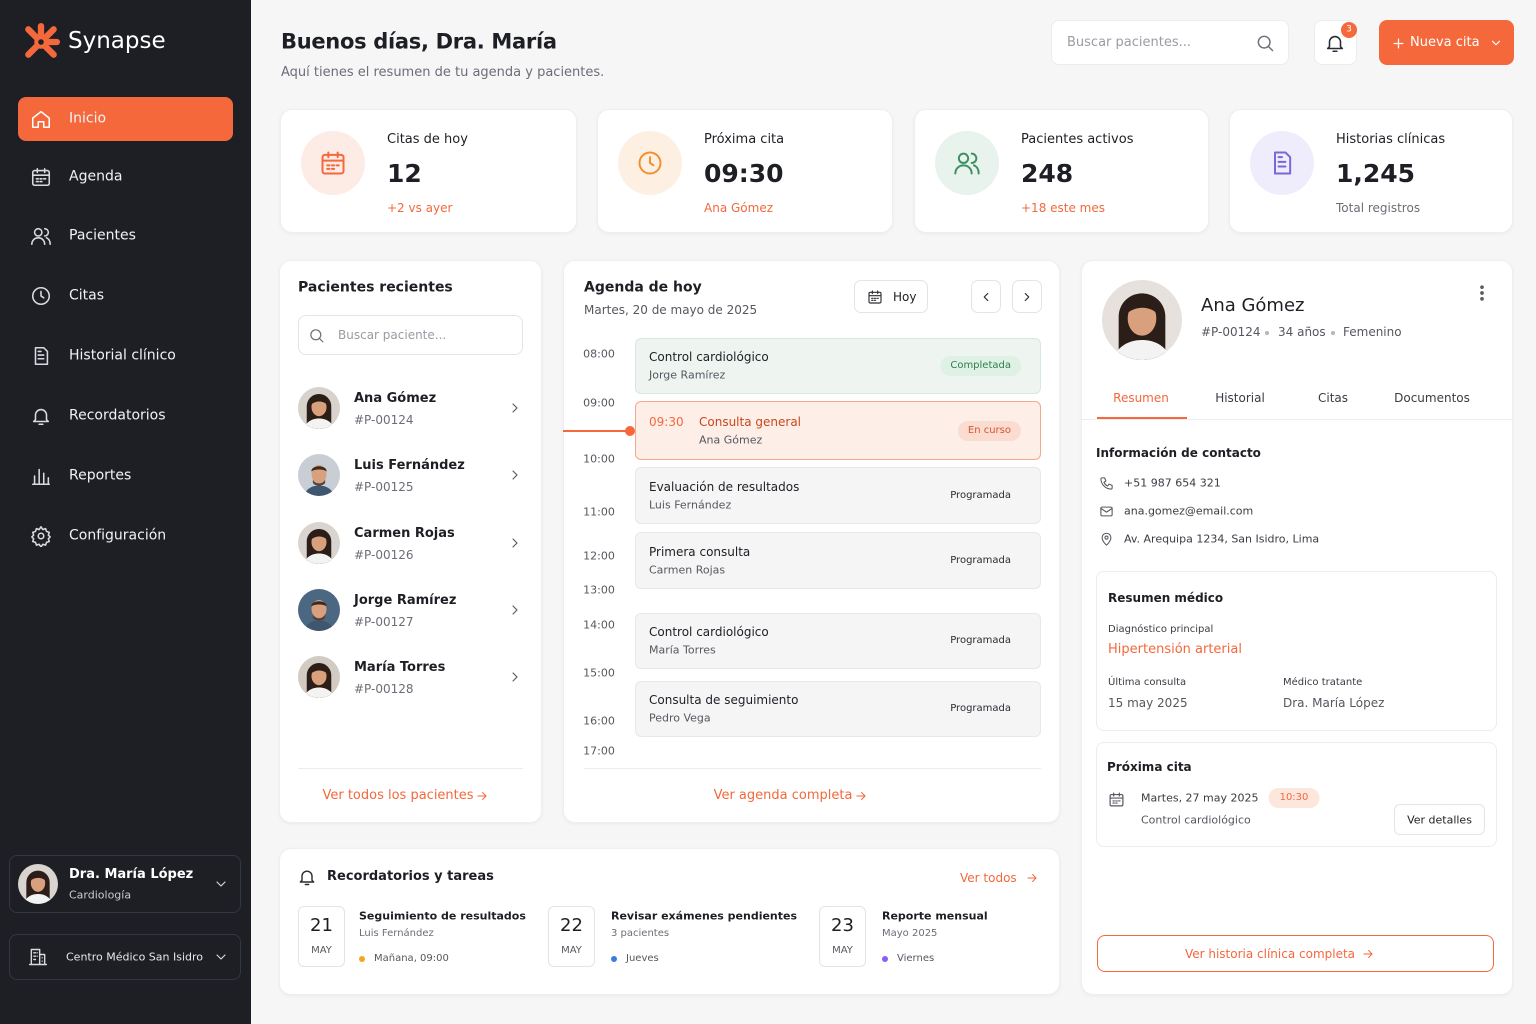 The width and height of the screenshot is (1536, 1024). Describe the element at coordinates (1166, 597) in the screenshot. I see `section-title: Resumen médico` at that location.